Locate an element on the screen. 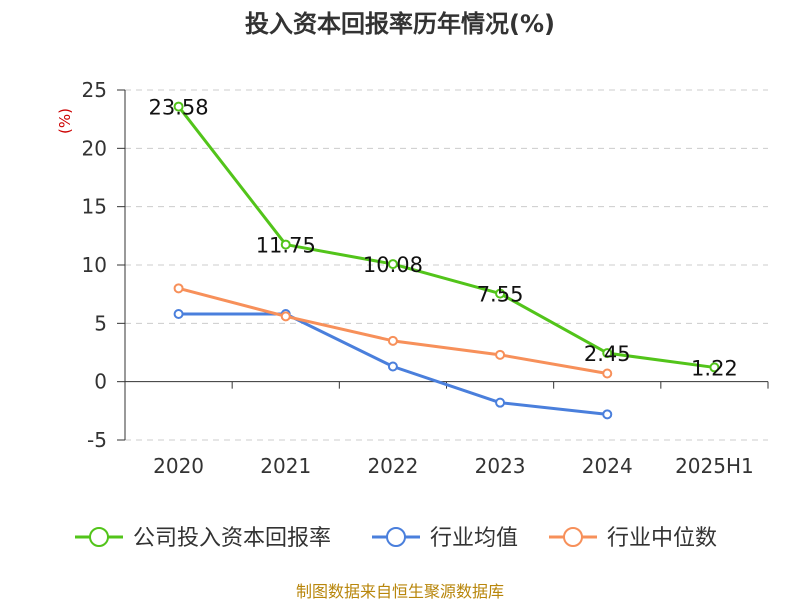 The width and height of the screenshot is (800, 602). data-label: 23.58 is located at coordinates (179, 108).